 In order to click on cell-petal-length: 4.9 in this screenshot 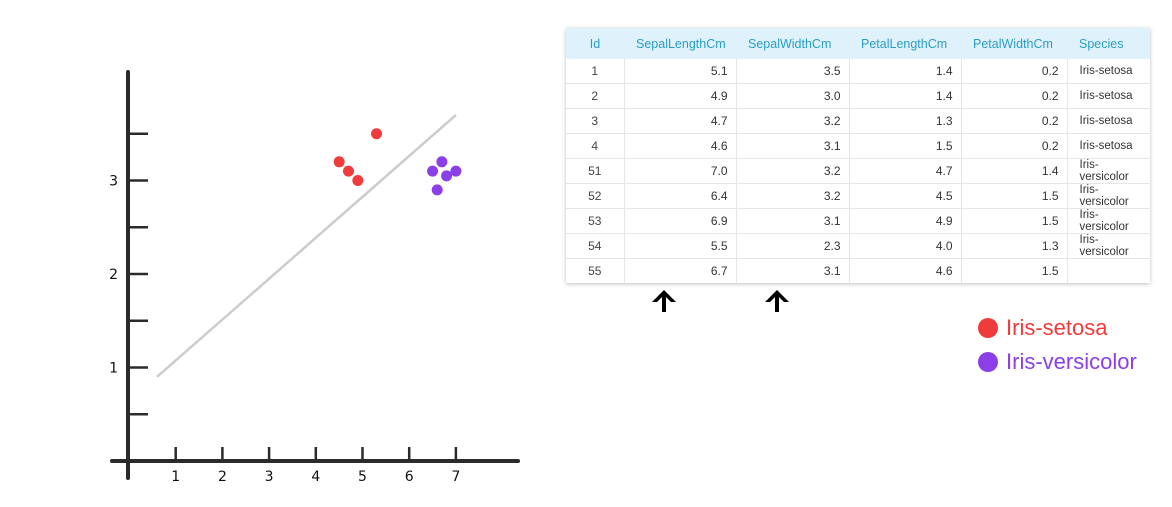, I will do `click(905, 221)`.